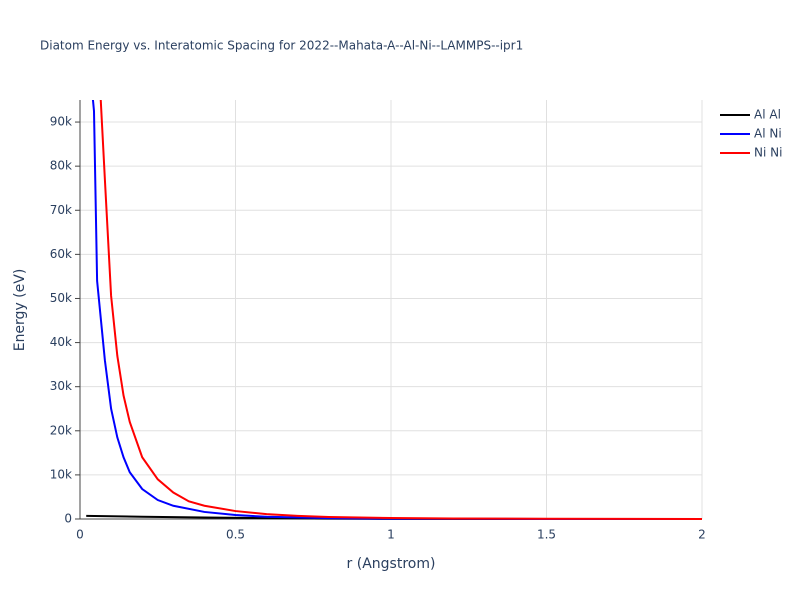 This screenshot has width=800, height=600. Describe the element at coordinates (61, 342) in the screenshot. I see `y-tick-label: 40k` at that location.